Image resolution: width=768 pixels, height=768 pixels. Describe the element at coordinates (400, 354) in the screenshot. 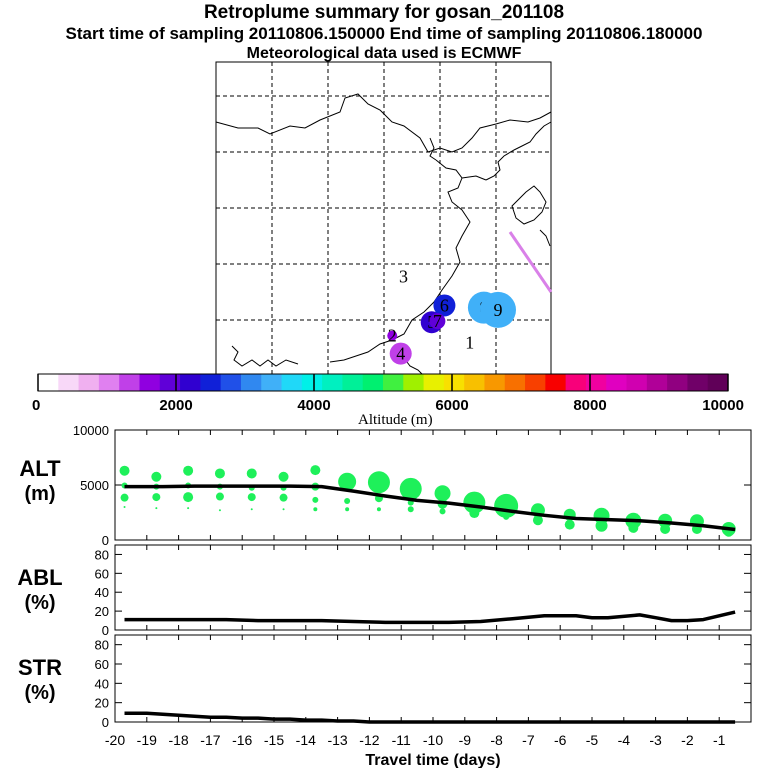

I see `cluster-label: 4` at that location.